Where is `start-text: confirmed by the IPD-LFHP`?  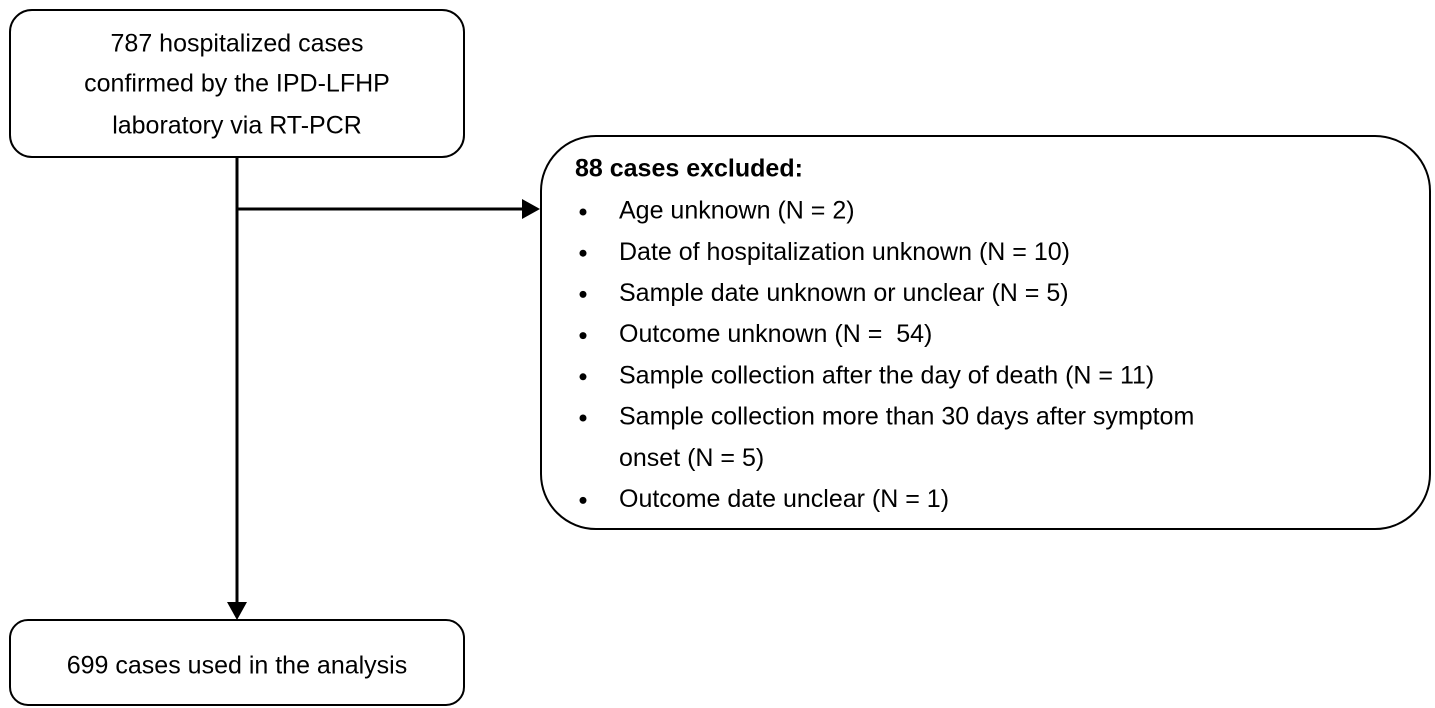
start-text: confirmed by the IPD-LFHP is located at coordinates (237, 84).